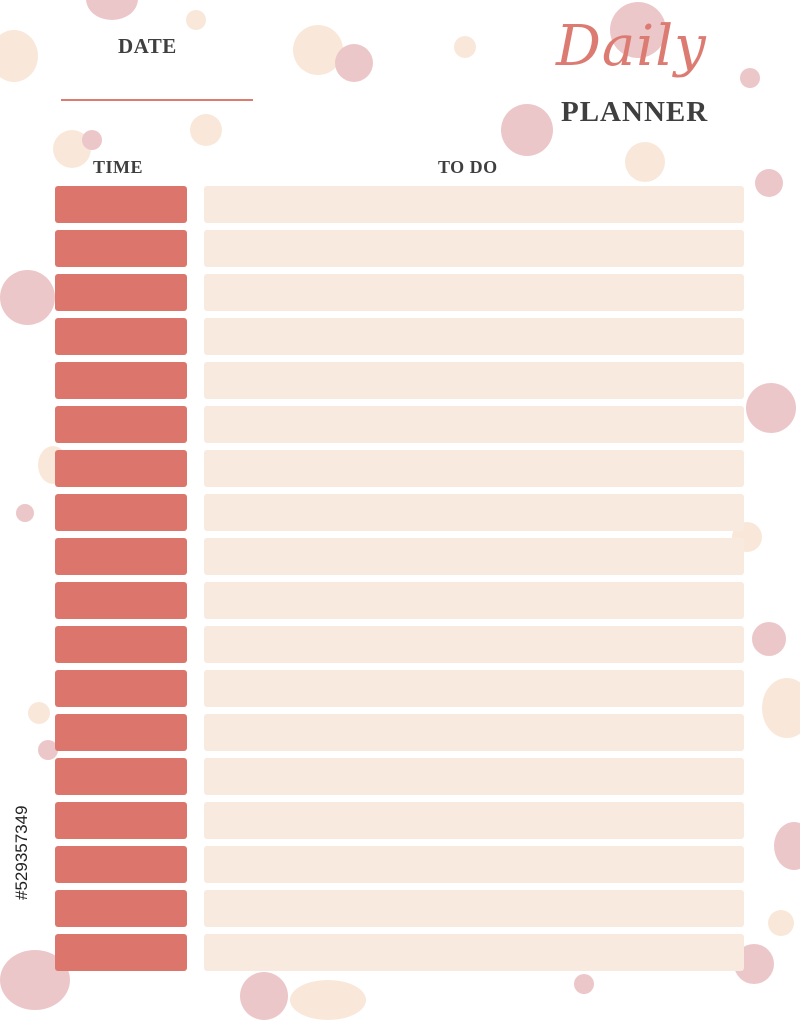 The height and width of the screenshot is (1020, 800). Describe the element at coordinates (147, 46) in the screenshot. I see `date-label: DATE` at that location.